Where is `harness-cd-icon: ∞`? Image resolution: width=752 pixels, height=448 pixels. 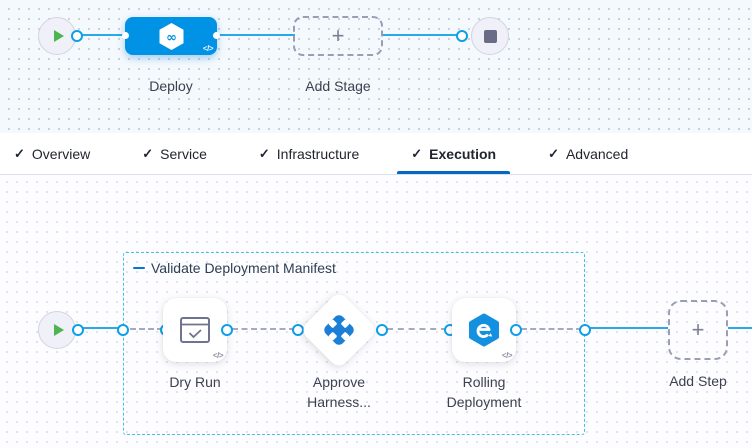
harness-cd-icon: ∞ is located at coordinates (171, 36).